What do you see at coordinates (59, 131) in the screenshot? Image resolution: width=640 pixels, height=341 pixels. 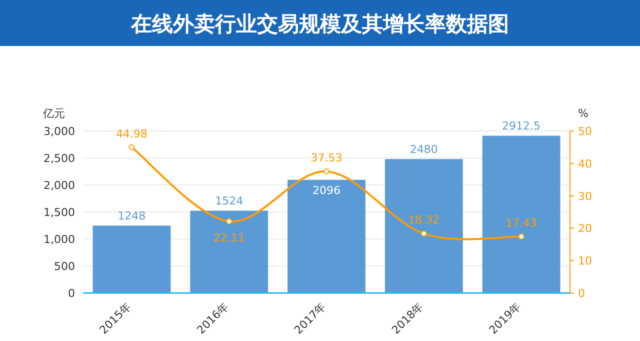 I see `y-tick-label: 3,000` at bounding box center [59, 131].